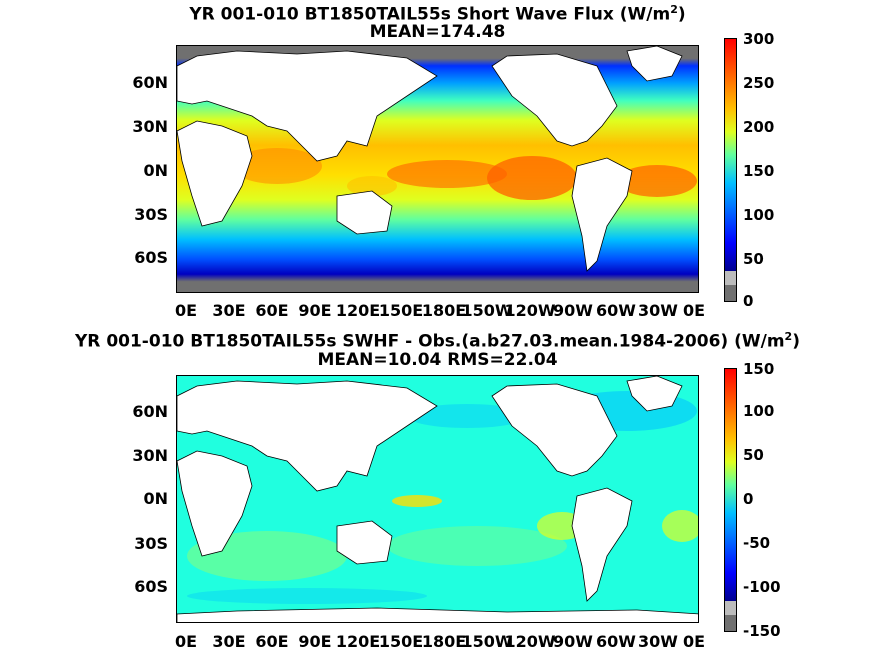  Describe the element at coordinates (437, 32) in the screenshot. I see `panel1-subtitle: MEAN=174.48` at that location.